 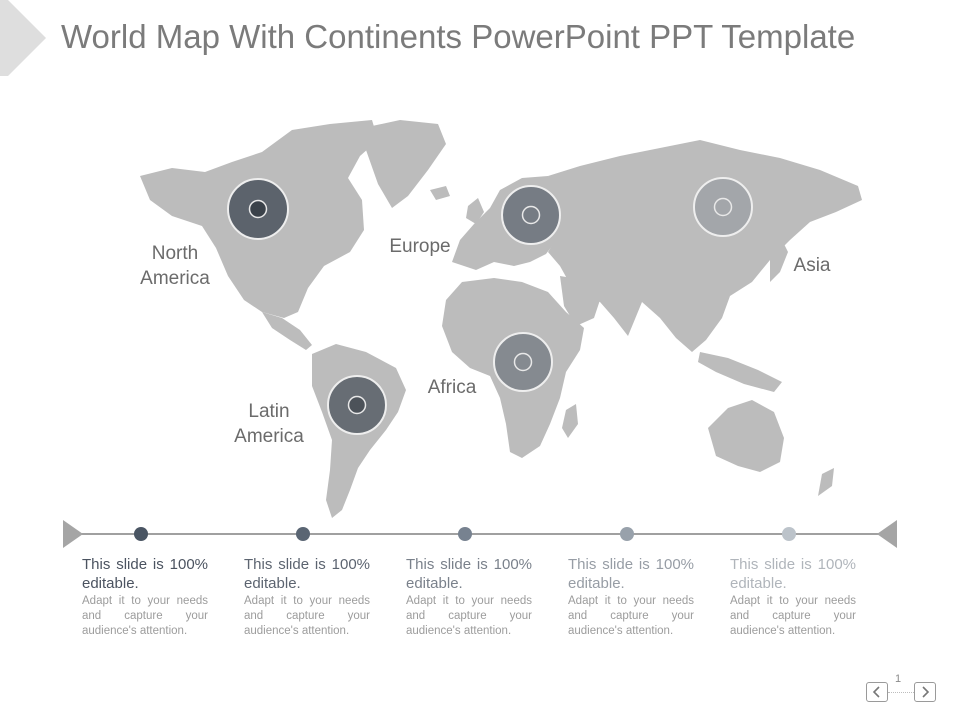 What do you see at coordinates (901, 692) in the screenshot?
I see `nav-separator` at bounding box center [901, 692].